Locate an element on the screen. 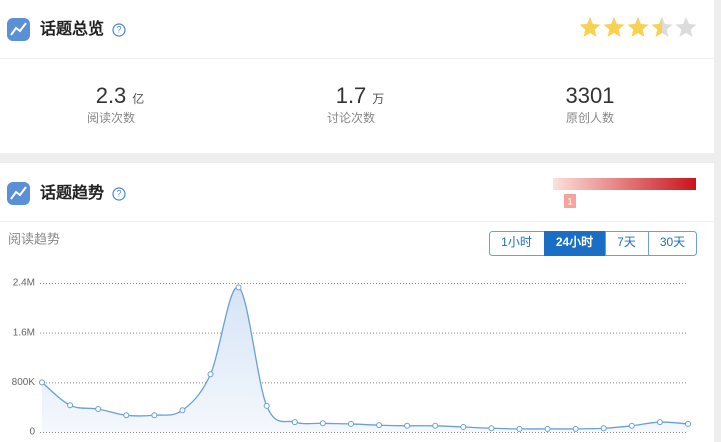  overview-title: 话题总览 is located at coordinates (72, 28).